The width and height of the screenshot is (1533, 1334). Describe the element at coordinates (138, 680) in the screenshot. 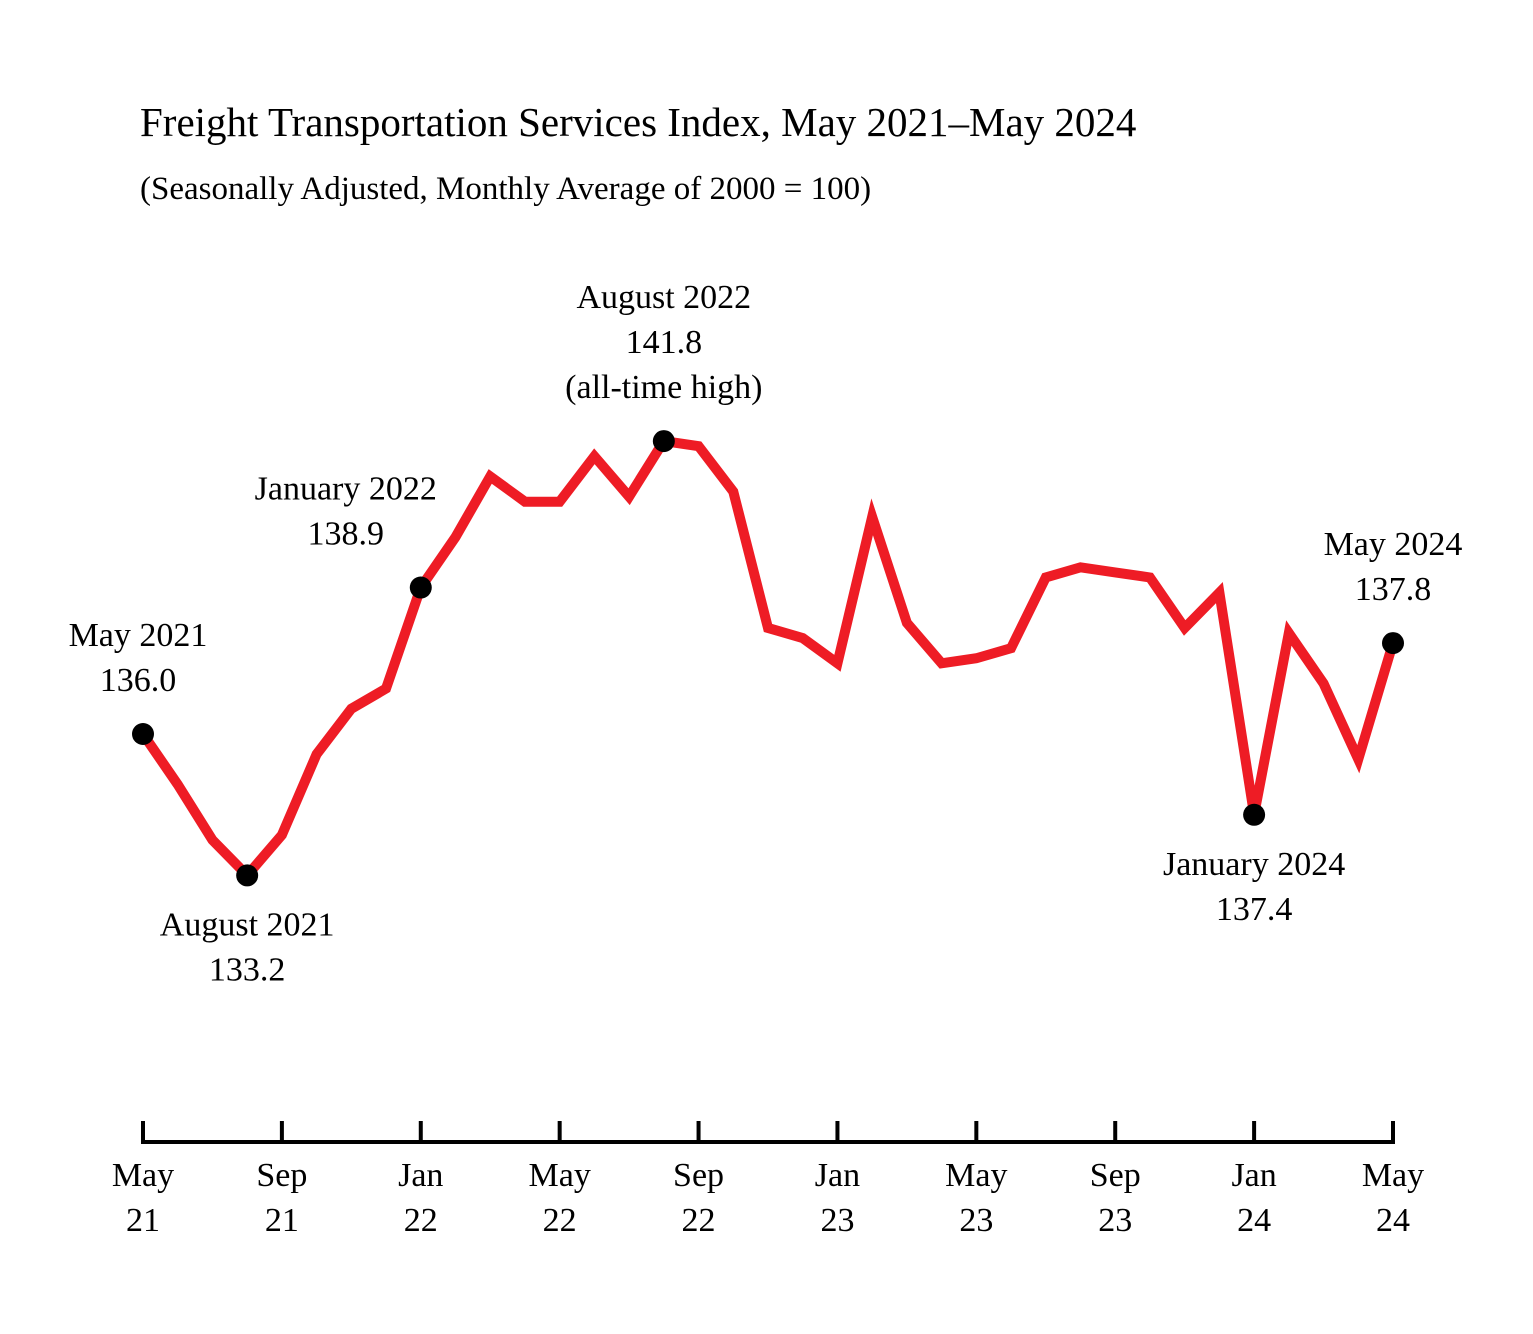

I see `annotation-label: 136.0` at that location.